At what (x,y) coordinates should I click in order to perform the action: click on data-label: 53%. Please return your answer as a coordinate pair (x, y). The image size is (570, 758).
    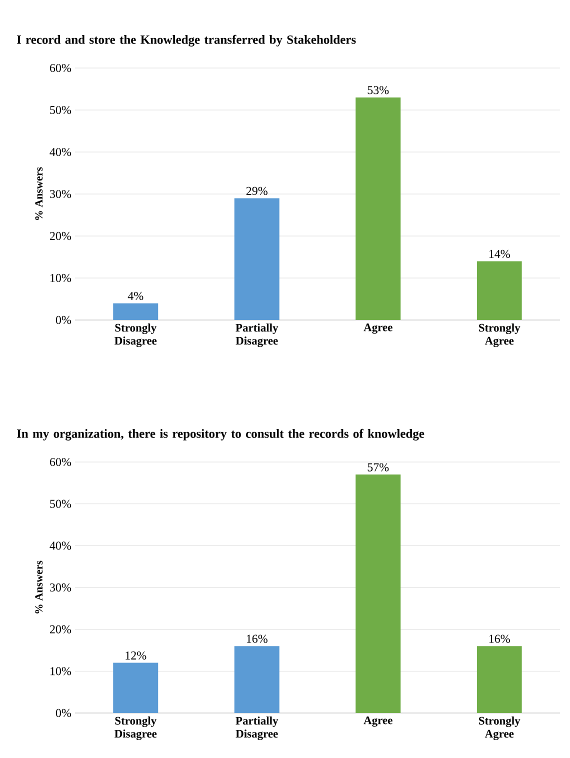
    Looking at the image, I should click on (378, 90).